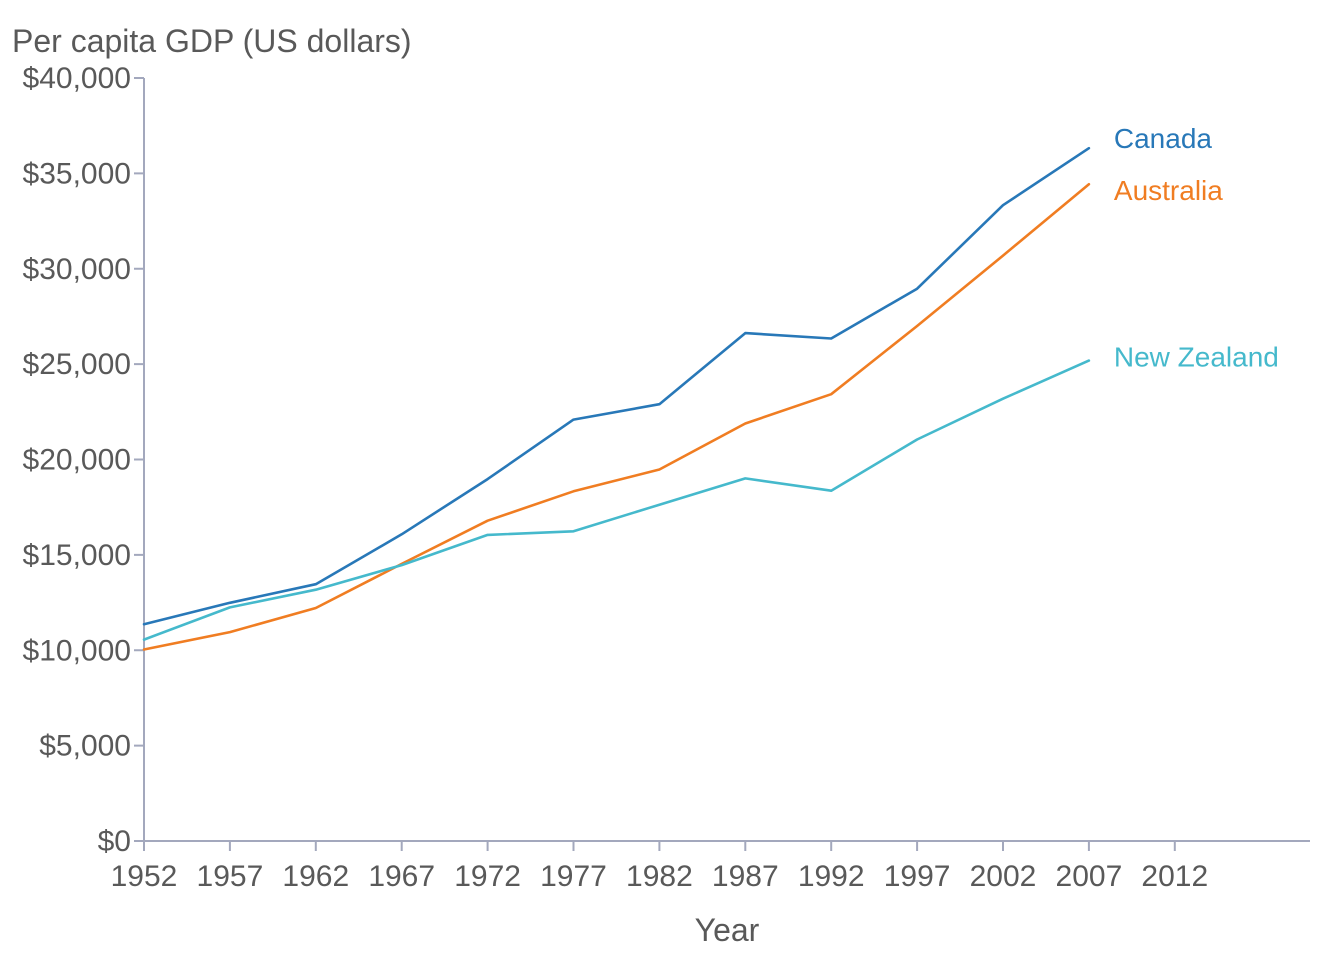  I want to click on x-tick-label: 1962, so click(315, 876).